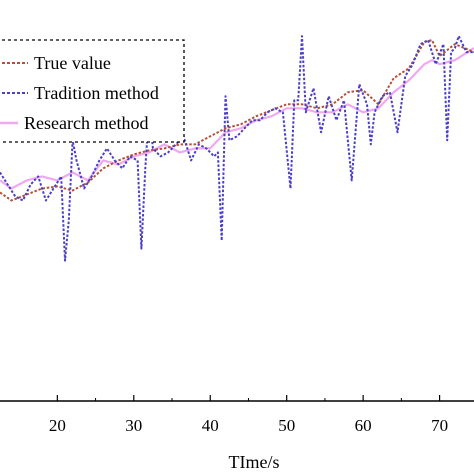 Image resolution: width=474 pixels, height=474 pixels. I want to click on x-tick-label-50: 50, so click(286, 425).